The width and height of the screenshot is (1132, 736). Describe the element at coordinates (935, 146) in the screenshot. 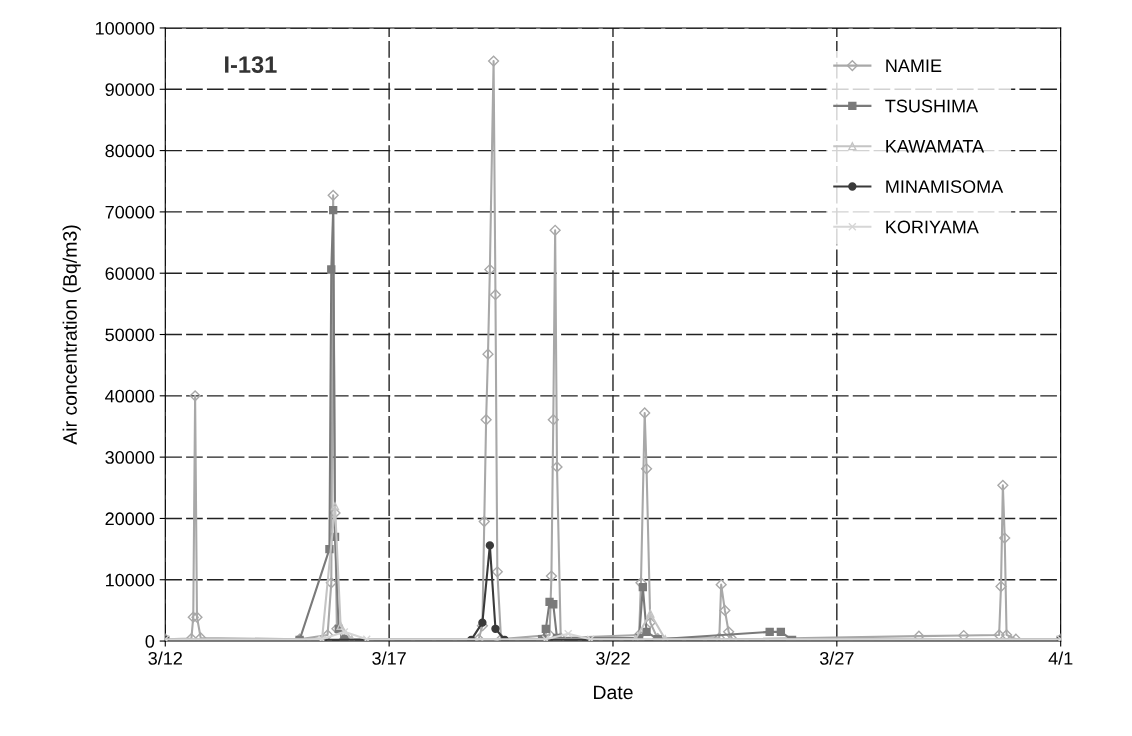

I see `legend-label: KAWAMATA` at that location.